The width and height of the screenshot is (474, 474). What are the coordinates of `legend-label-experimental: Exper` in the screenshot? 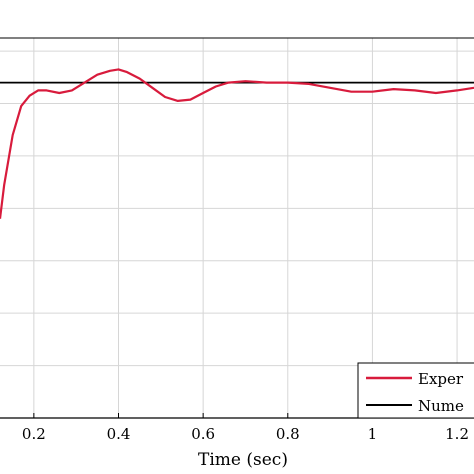 It's located at (441, 379).